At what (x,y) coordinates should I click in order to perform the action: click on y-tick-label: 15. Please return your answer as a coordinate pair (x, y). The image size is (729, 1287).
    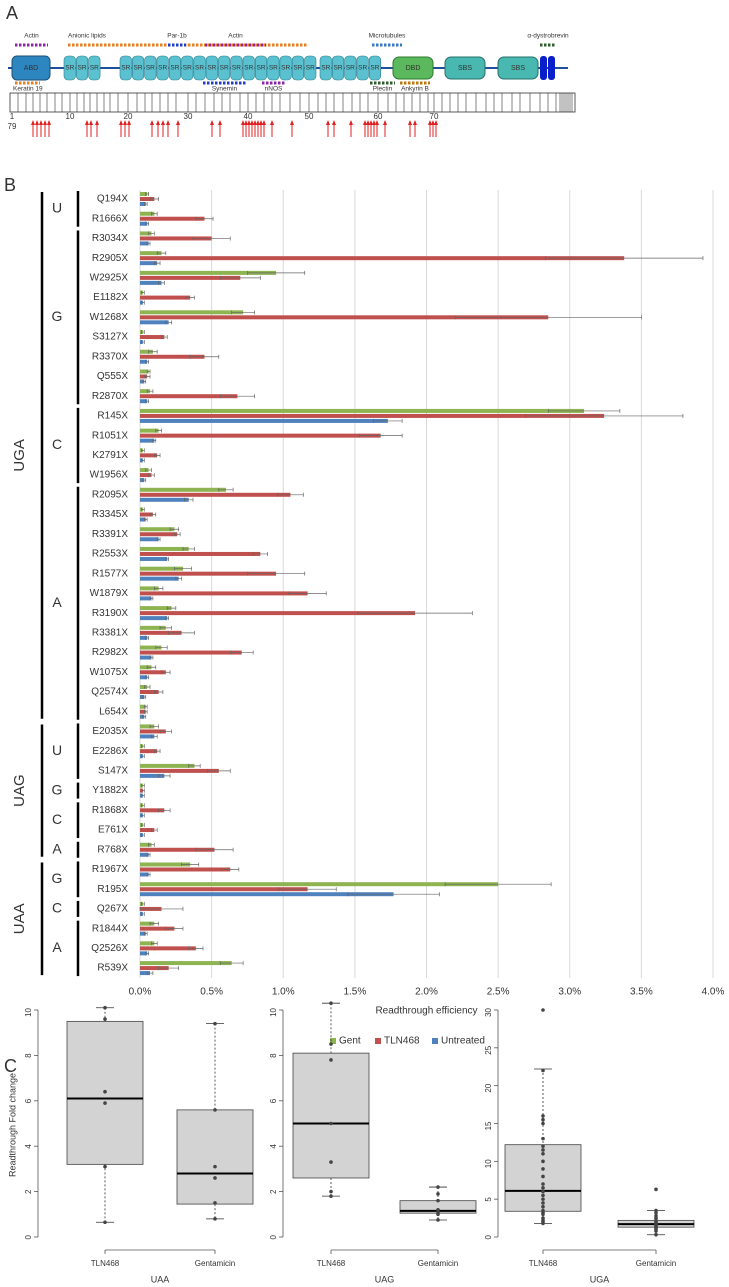
    Looking at the image, I should click on (488, 1125).